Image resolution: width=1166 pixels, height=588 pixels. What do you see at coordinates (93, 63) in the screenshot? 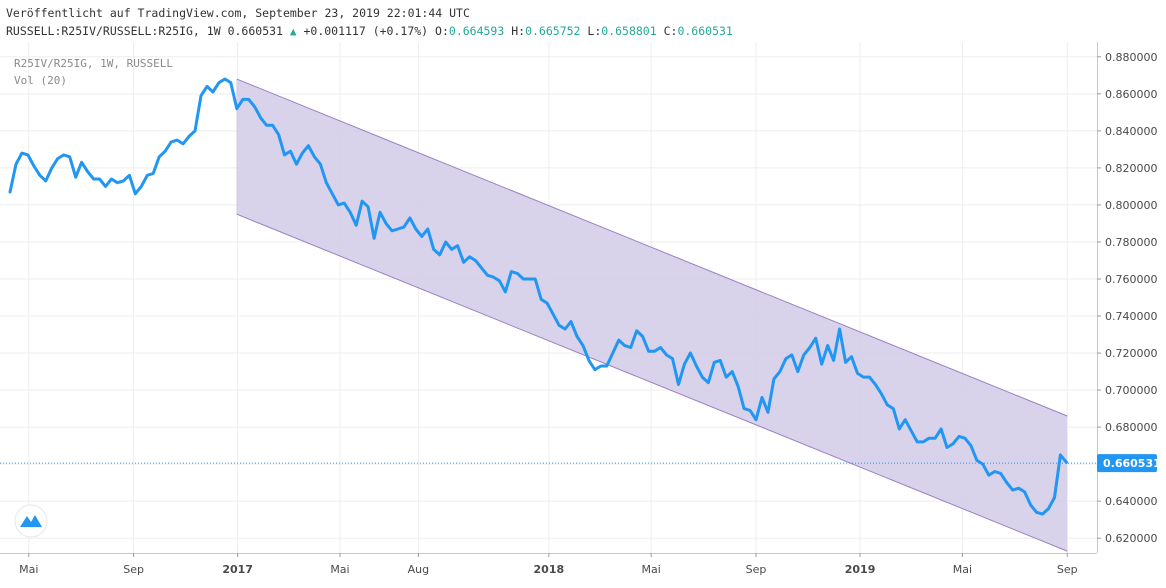
I see `legend-series: R25IV/R25IG, 1W, RUSSELL` at bounding box center [93, 63].